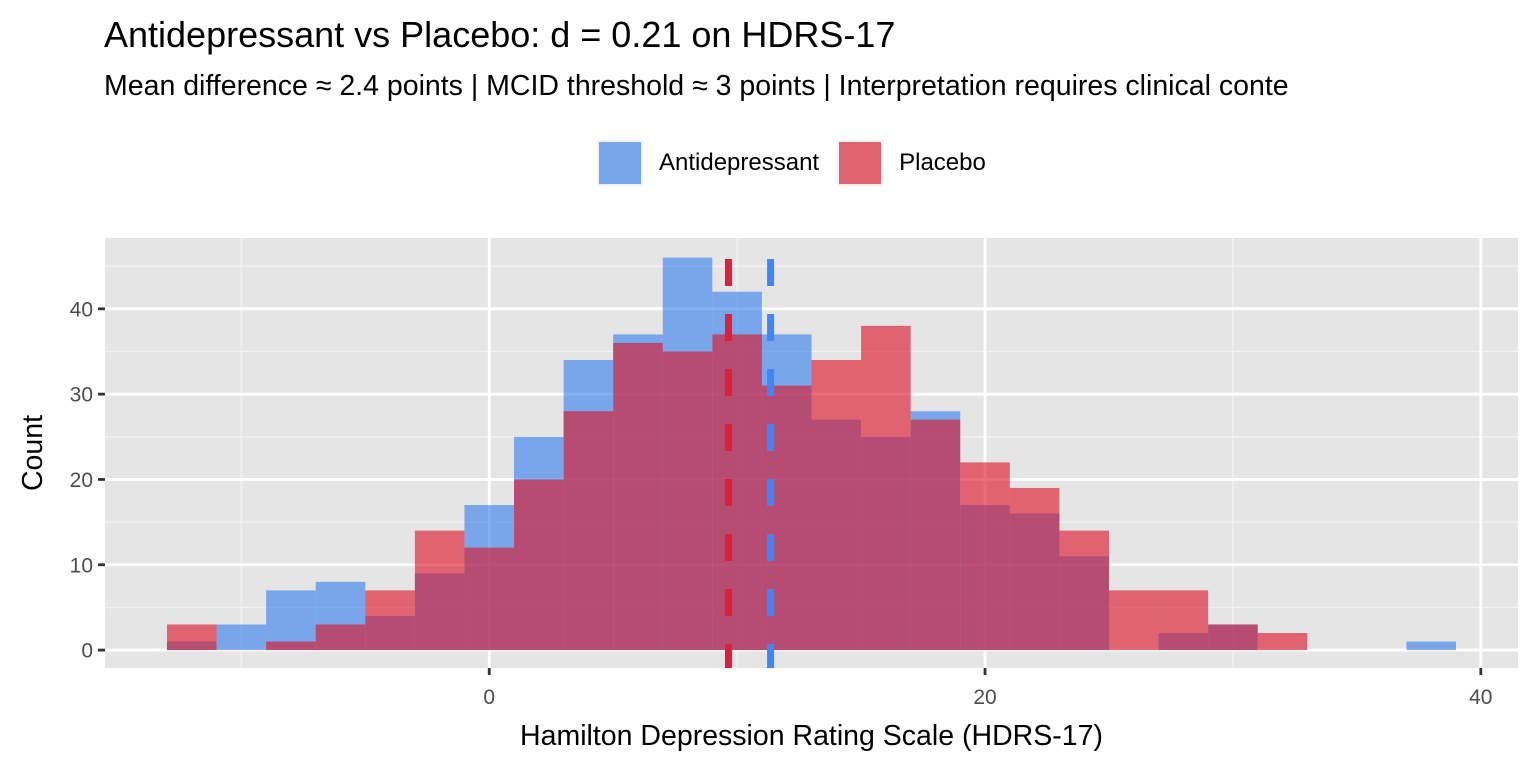 Image resolution: width=1536 pixels, height=768 pixels. What do you see at coordinates (87, 651) in the screenshot?
I see `y-tick-label: 0` at bounding box center [87, 651].